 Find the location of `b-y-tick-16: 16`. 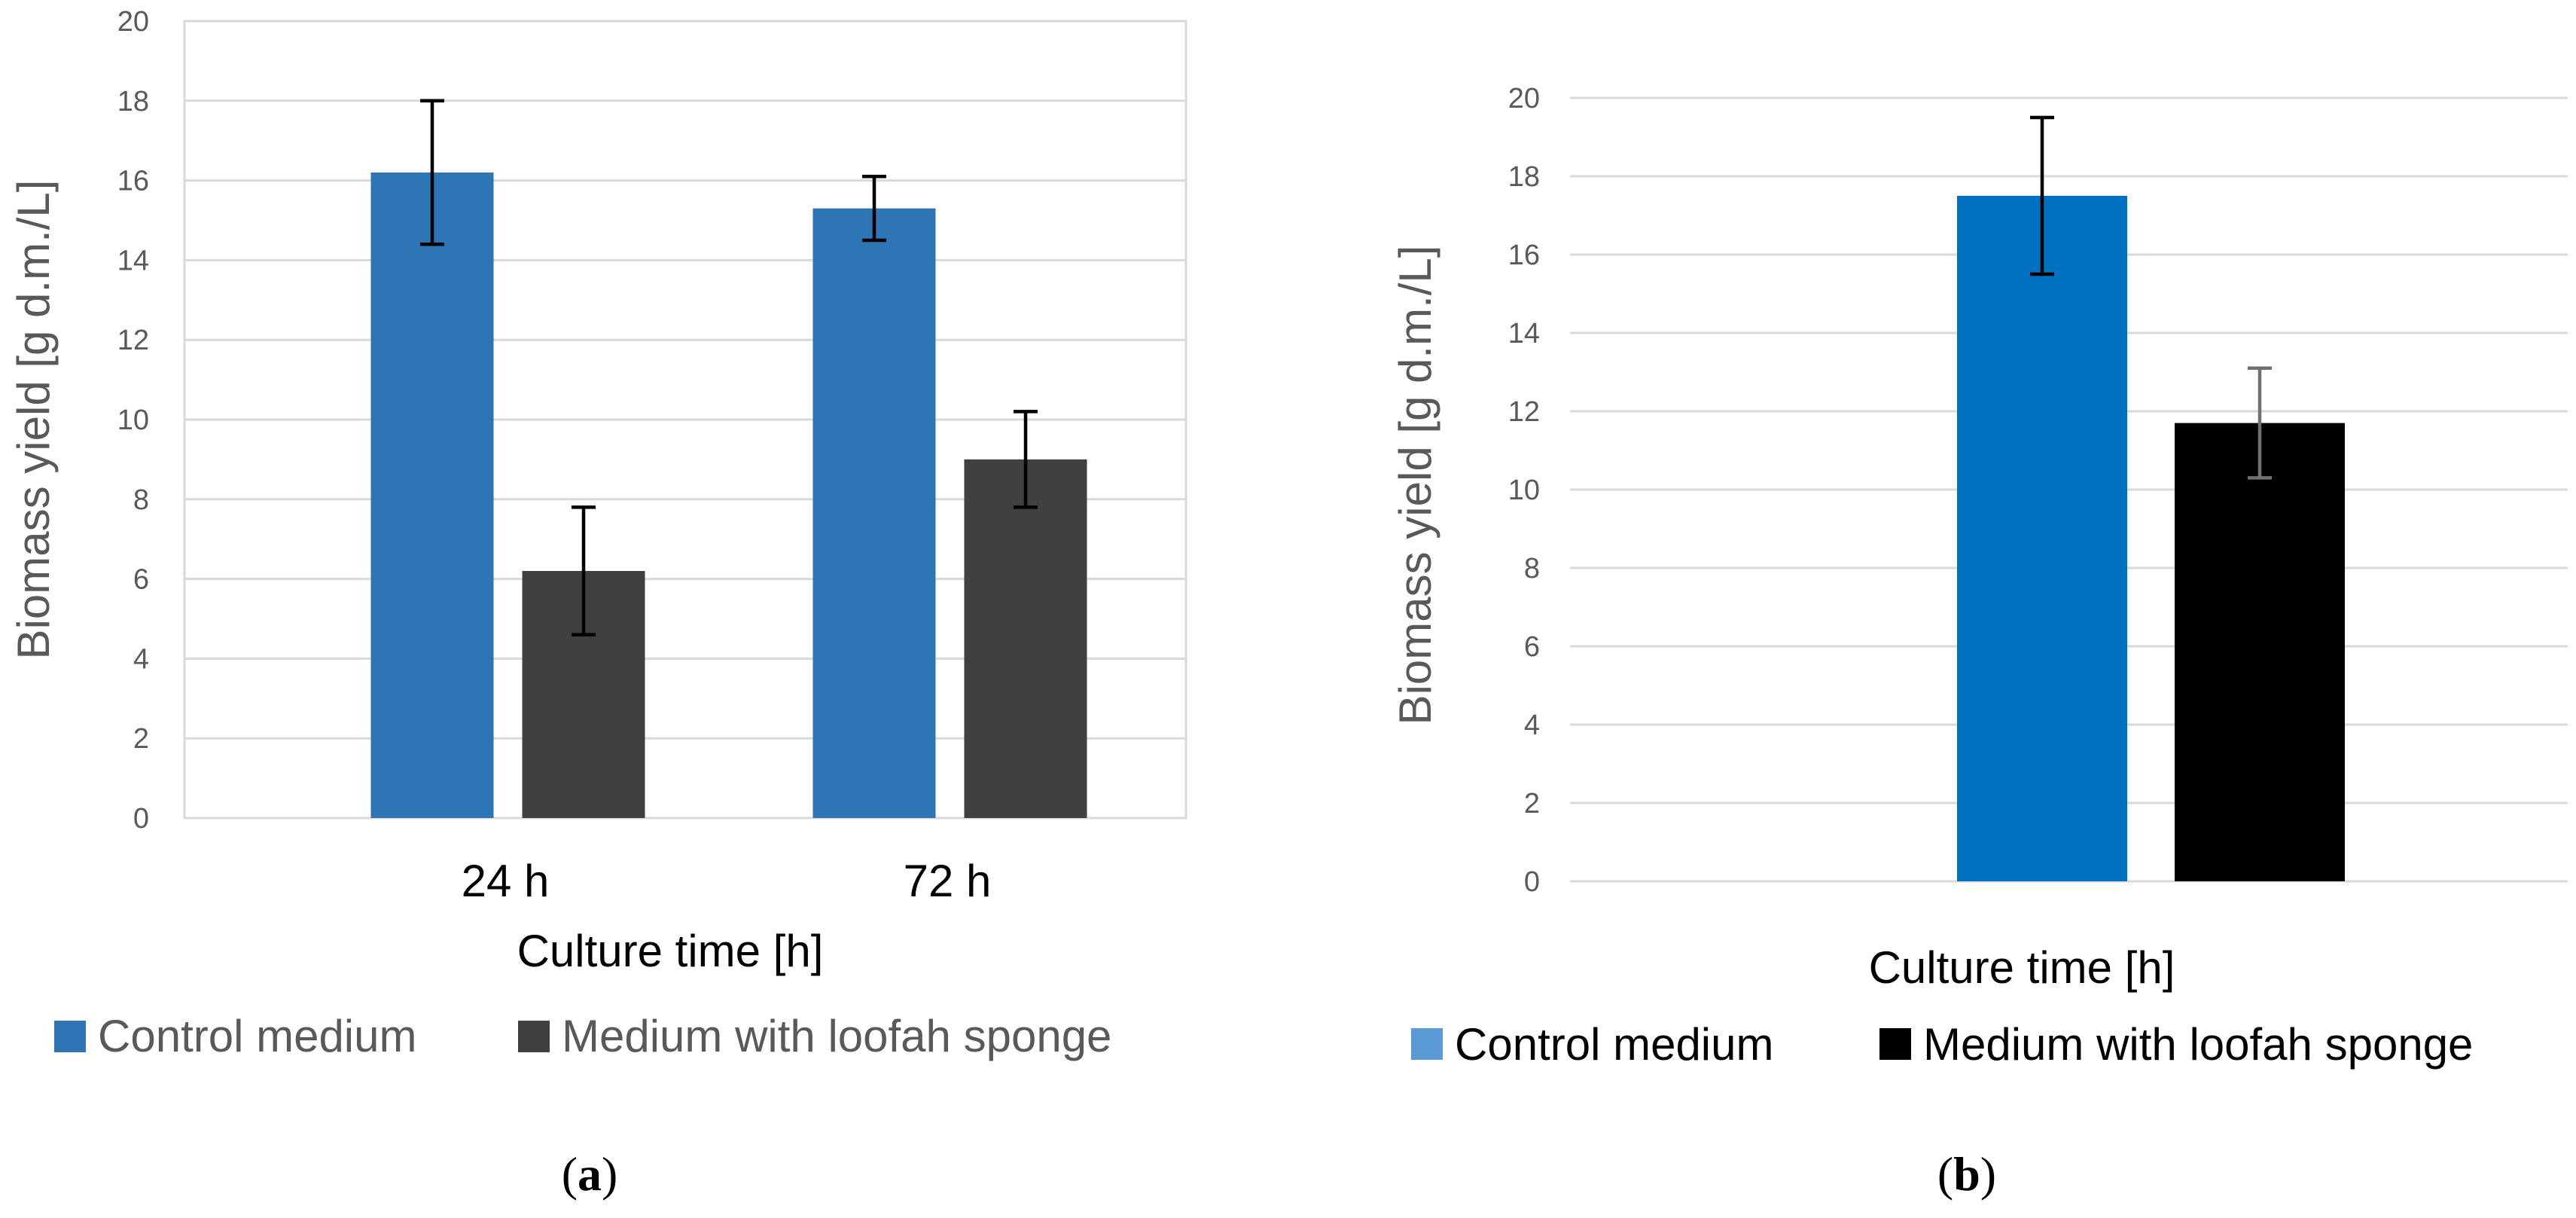

b-y-tick-16: 16 is located at coordinates (1524, 256).